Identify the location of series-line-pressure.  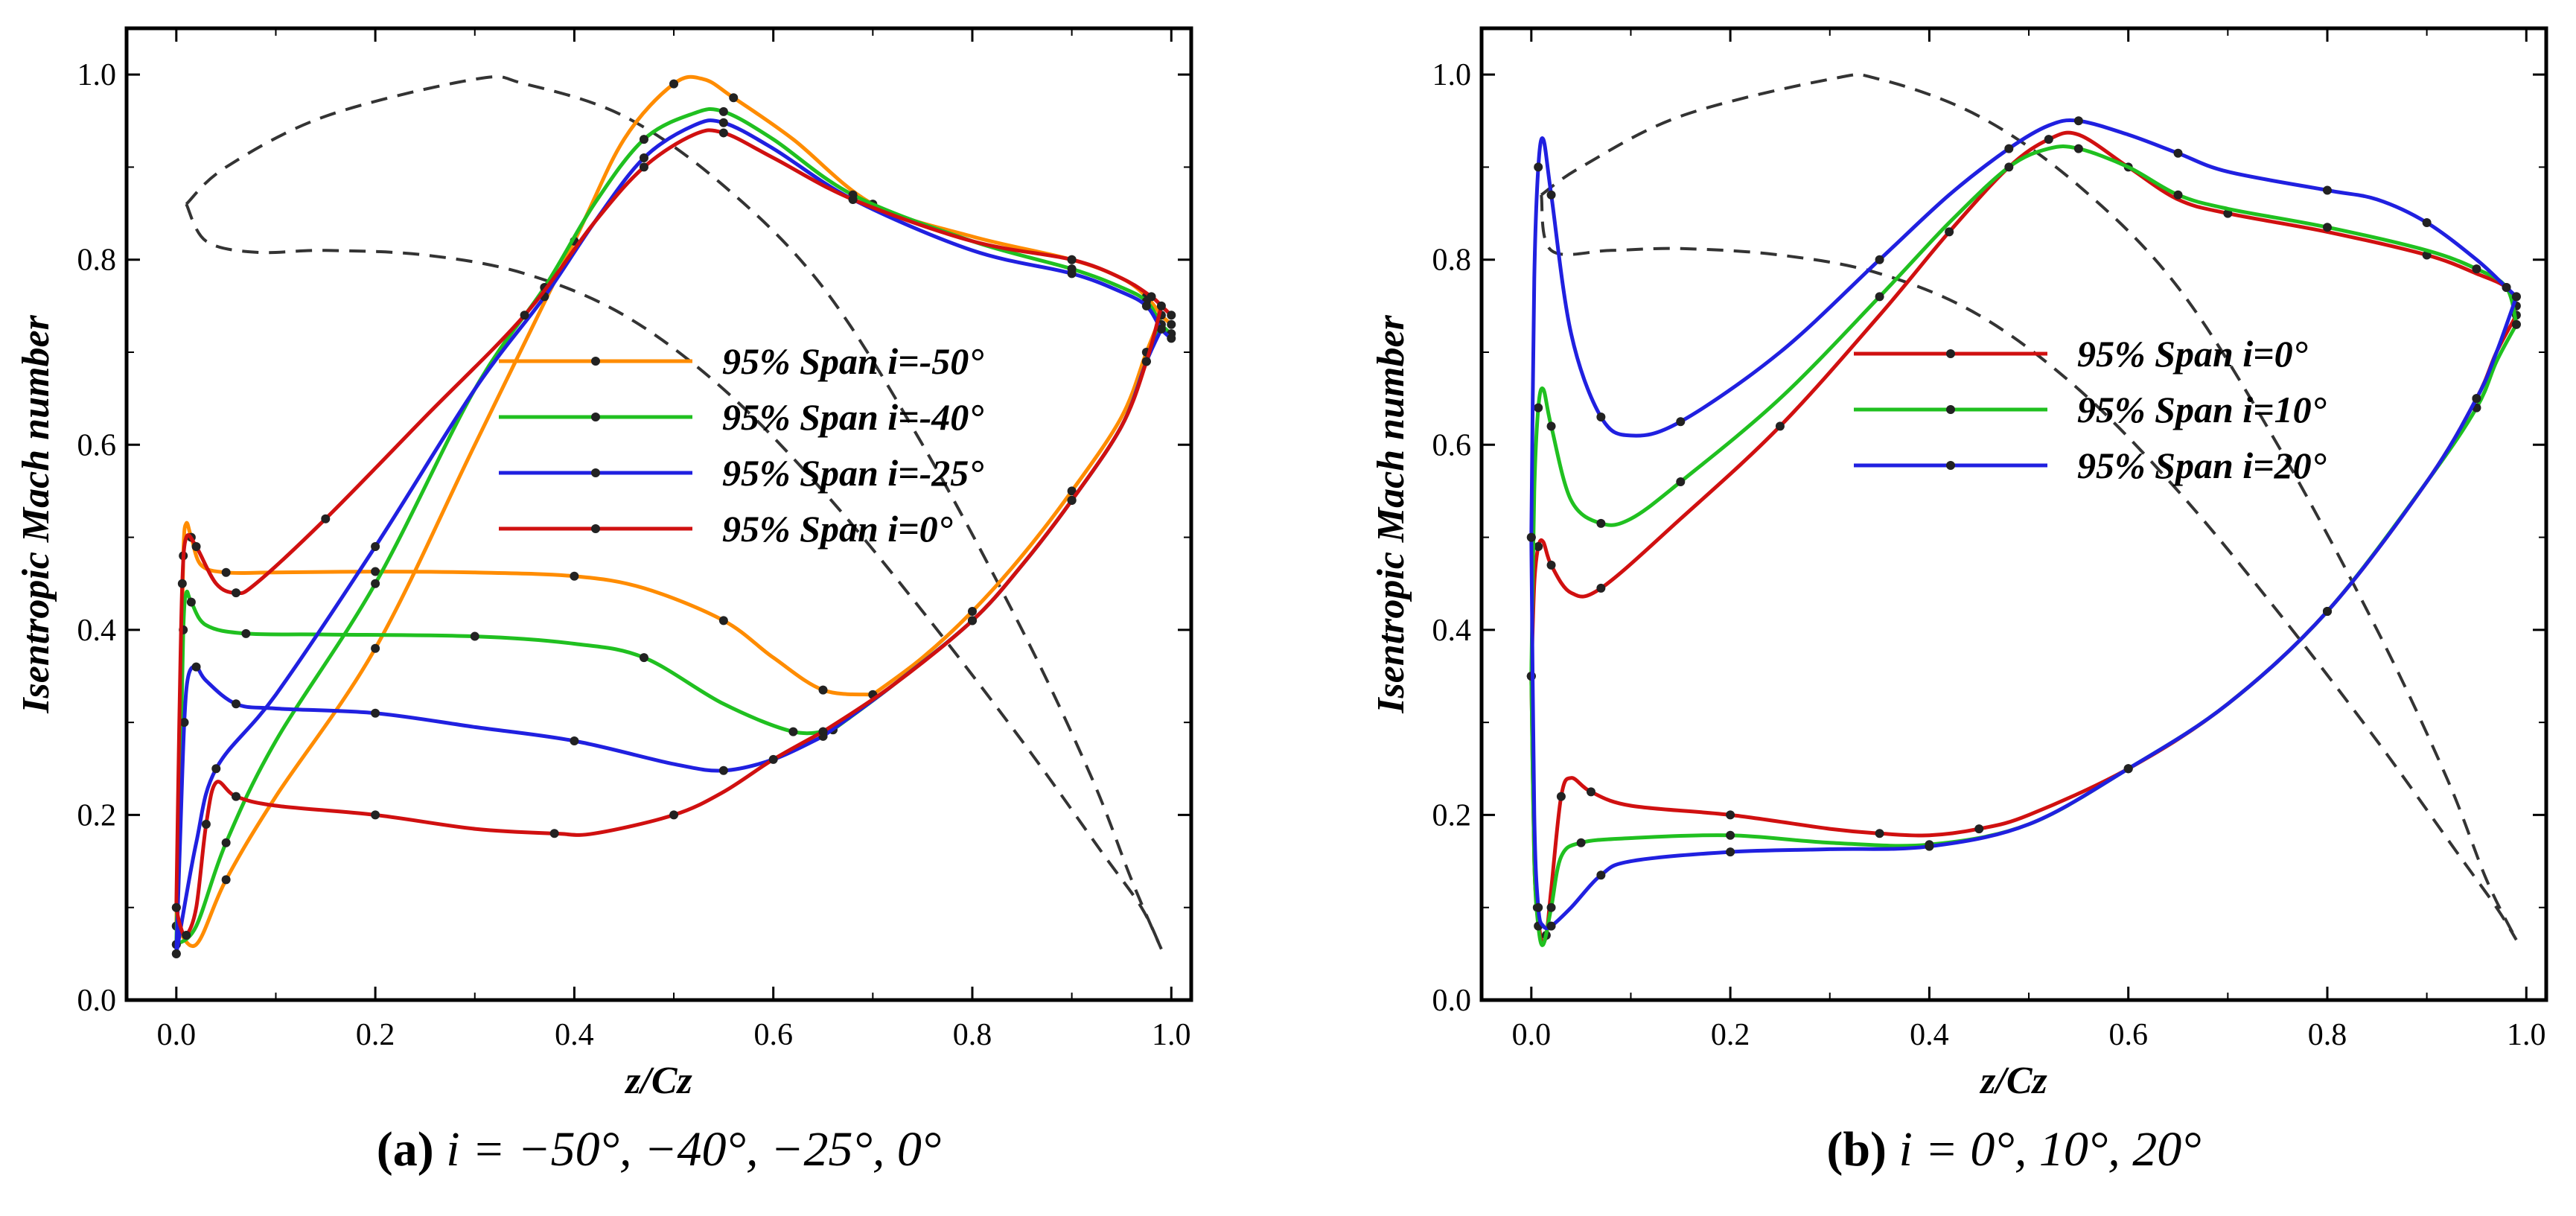
(2023, 328).